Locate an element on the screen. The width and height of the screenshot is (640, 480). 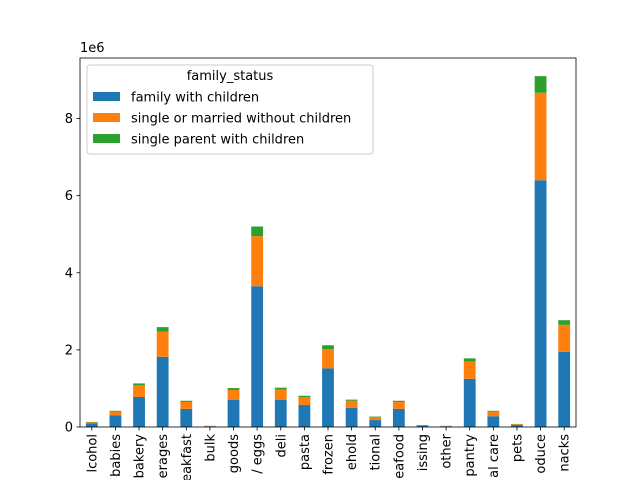
x-tick-label: pantry is located at coordinates (470, 455).